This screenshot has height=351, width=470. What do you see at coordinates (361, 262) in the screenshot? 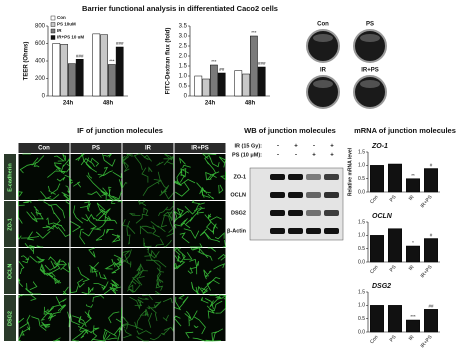
I see `y-tick-label: 0.0` at bounding box center [361, 262].